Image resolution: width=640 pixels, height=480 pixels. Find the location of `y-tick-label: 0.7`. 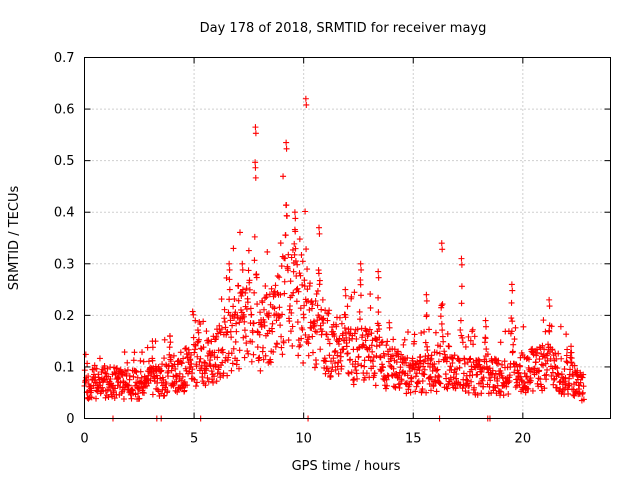

y-tick-label: 0.7 is located at coordinates (64, 58).